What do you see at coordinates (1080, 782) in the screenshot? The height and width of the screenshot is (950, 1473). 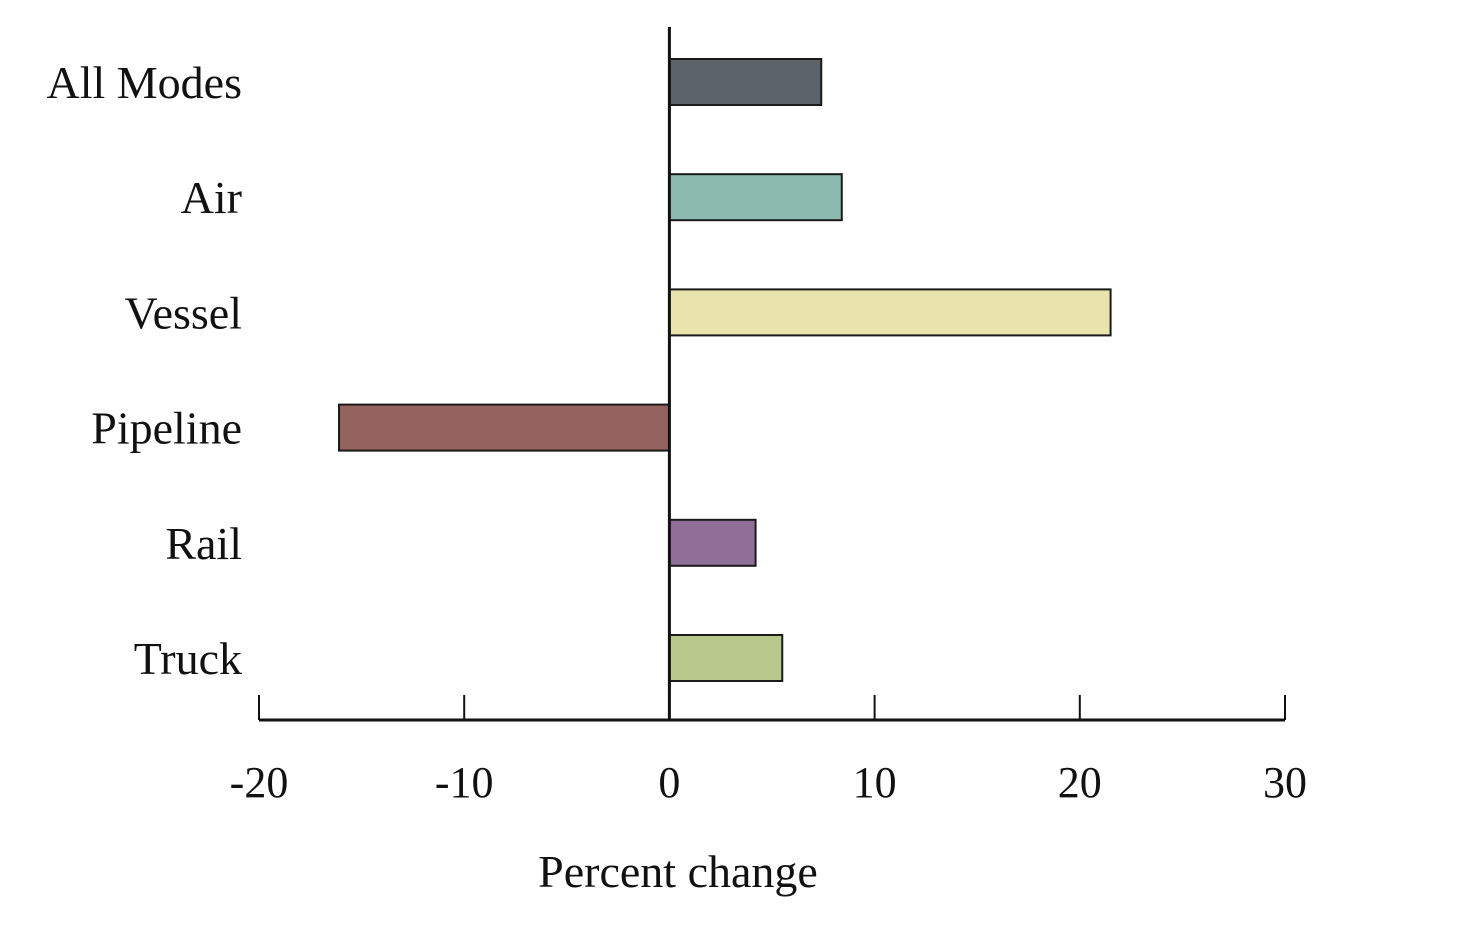 I see `x-tick-label: 20` at bounding box center [1080, 782].